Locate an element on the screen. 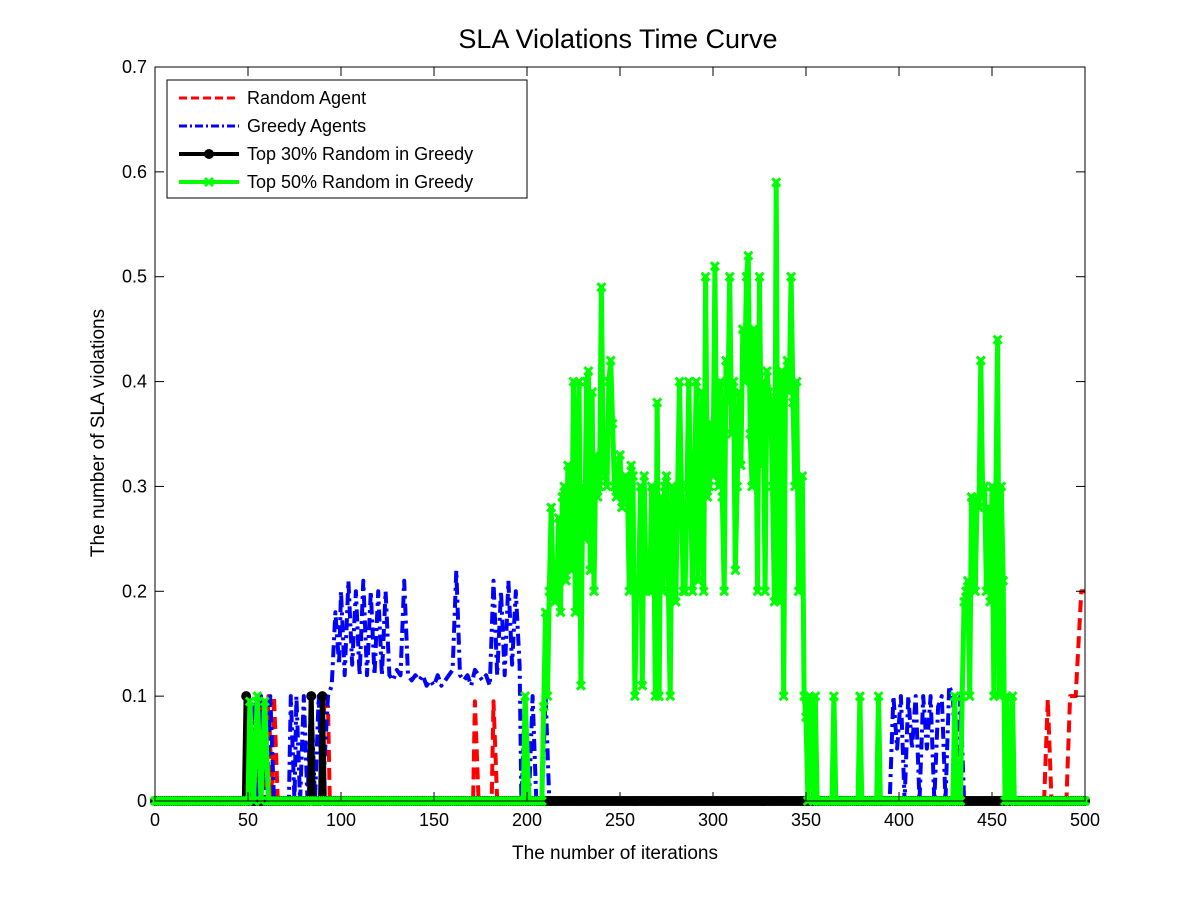 The width and height of the screenshot is (1200, 901). x-tick-label: 400 is located at coordinates (899, 820).